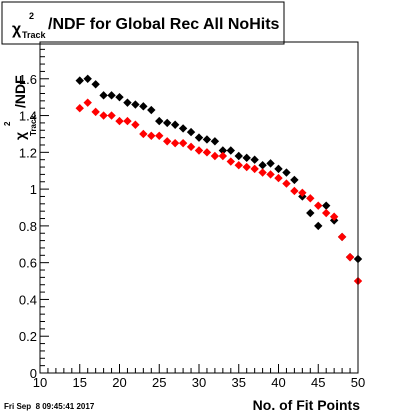  I want to click on y-tick-label: 1.6, so click(28, 79).